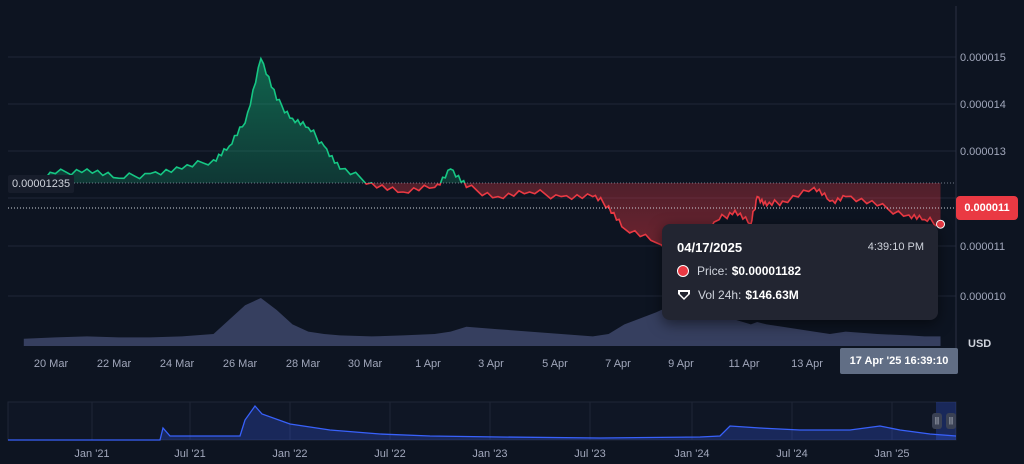 The width and height of the screenshot is (1024, 464). Describe the element at coordinates (489, 454) in the screenshot. I see `navigator-tick-label: Jan '23` at that location.